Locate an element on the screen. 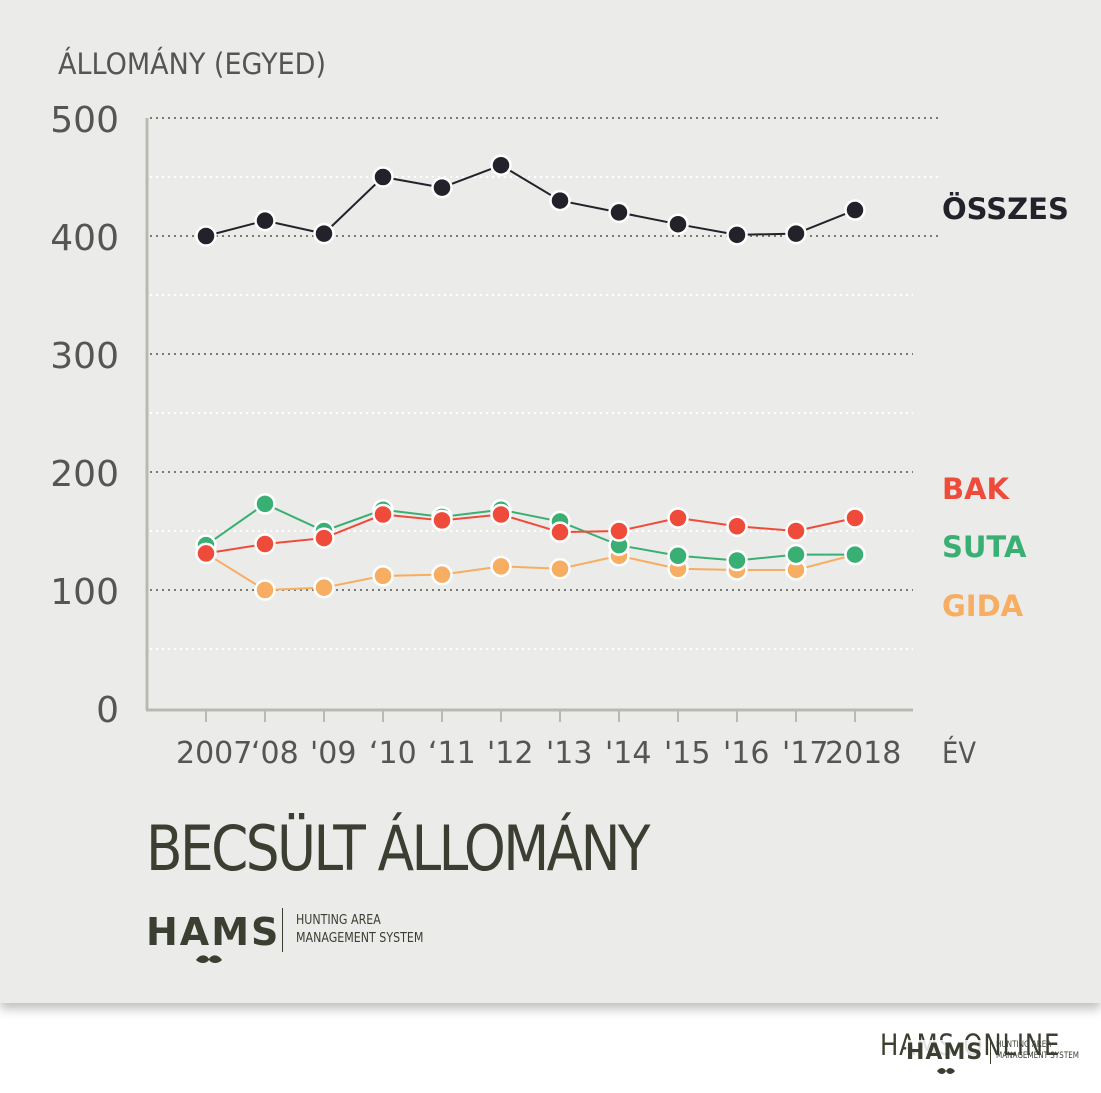 This screenshot has width=1101, height=1093. series-összes is located at coordinates (530, 200).